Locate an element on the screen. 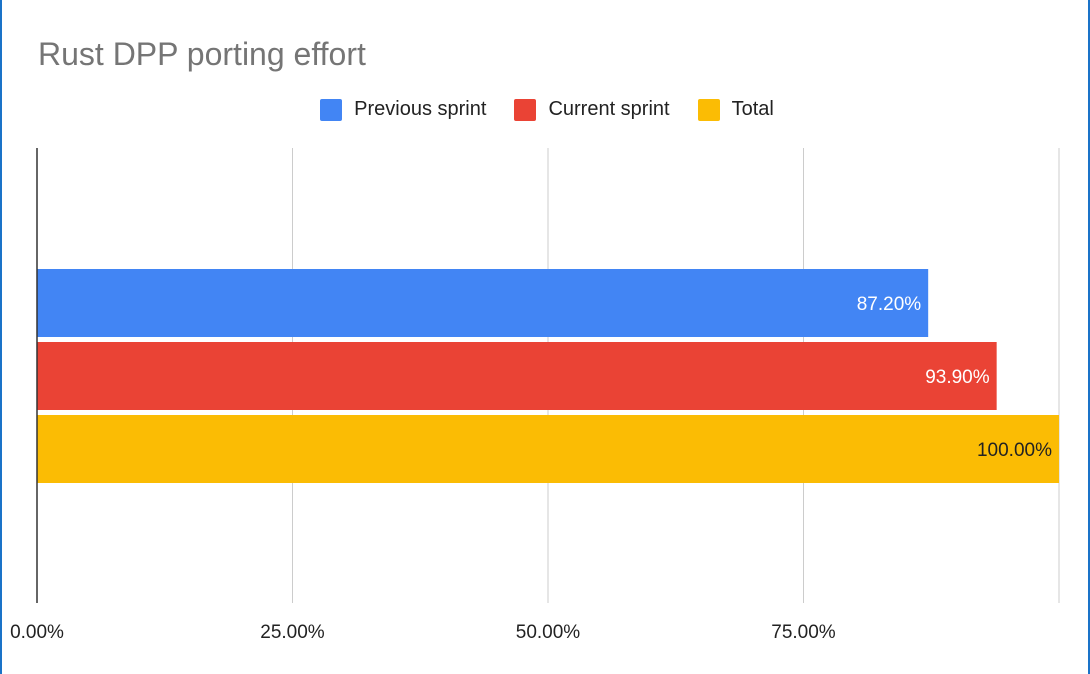  legend-label-total: Total is located at coordinates (752, 109).